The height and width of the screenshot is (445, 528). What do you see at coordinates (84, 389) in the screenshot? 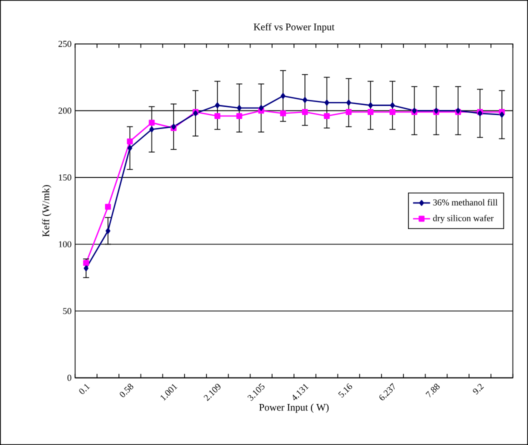
I see `x-tick-label: 0.1` at bounding box center [84, 389].